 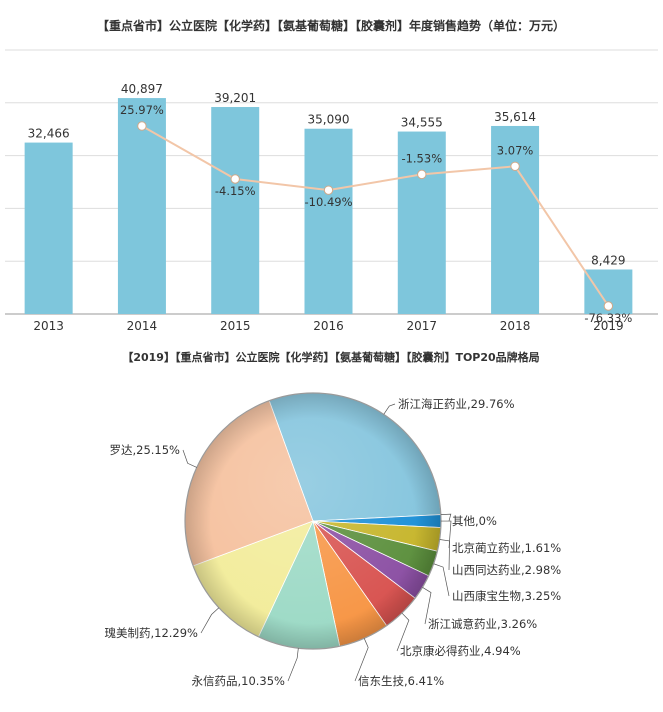 What do you see at coordinates (151, 633) in the screenshot?
I see `pie-slice-label: 瑰美制药,12.29%` at bounding box center [151, 633].